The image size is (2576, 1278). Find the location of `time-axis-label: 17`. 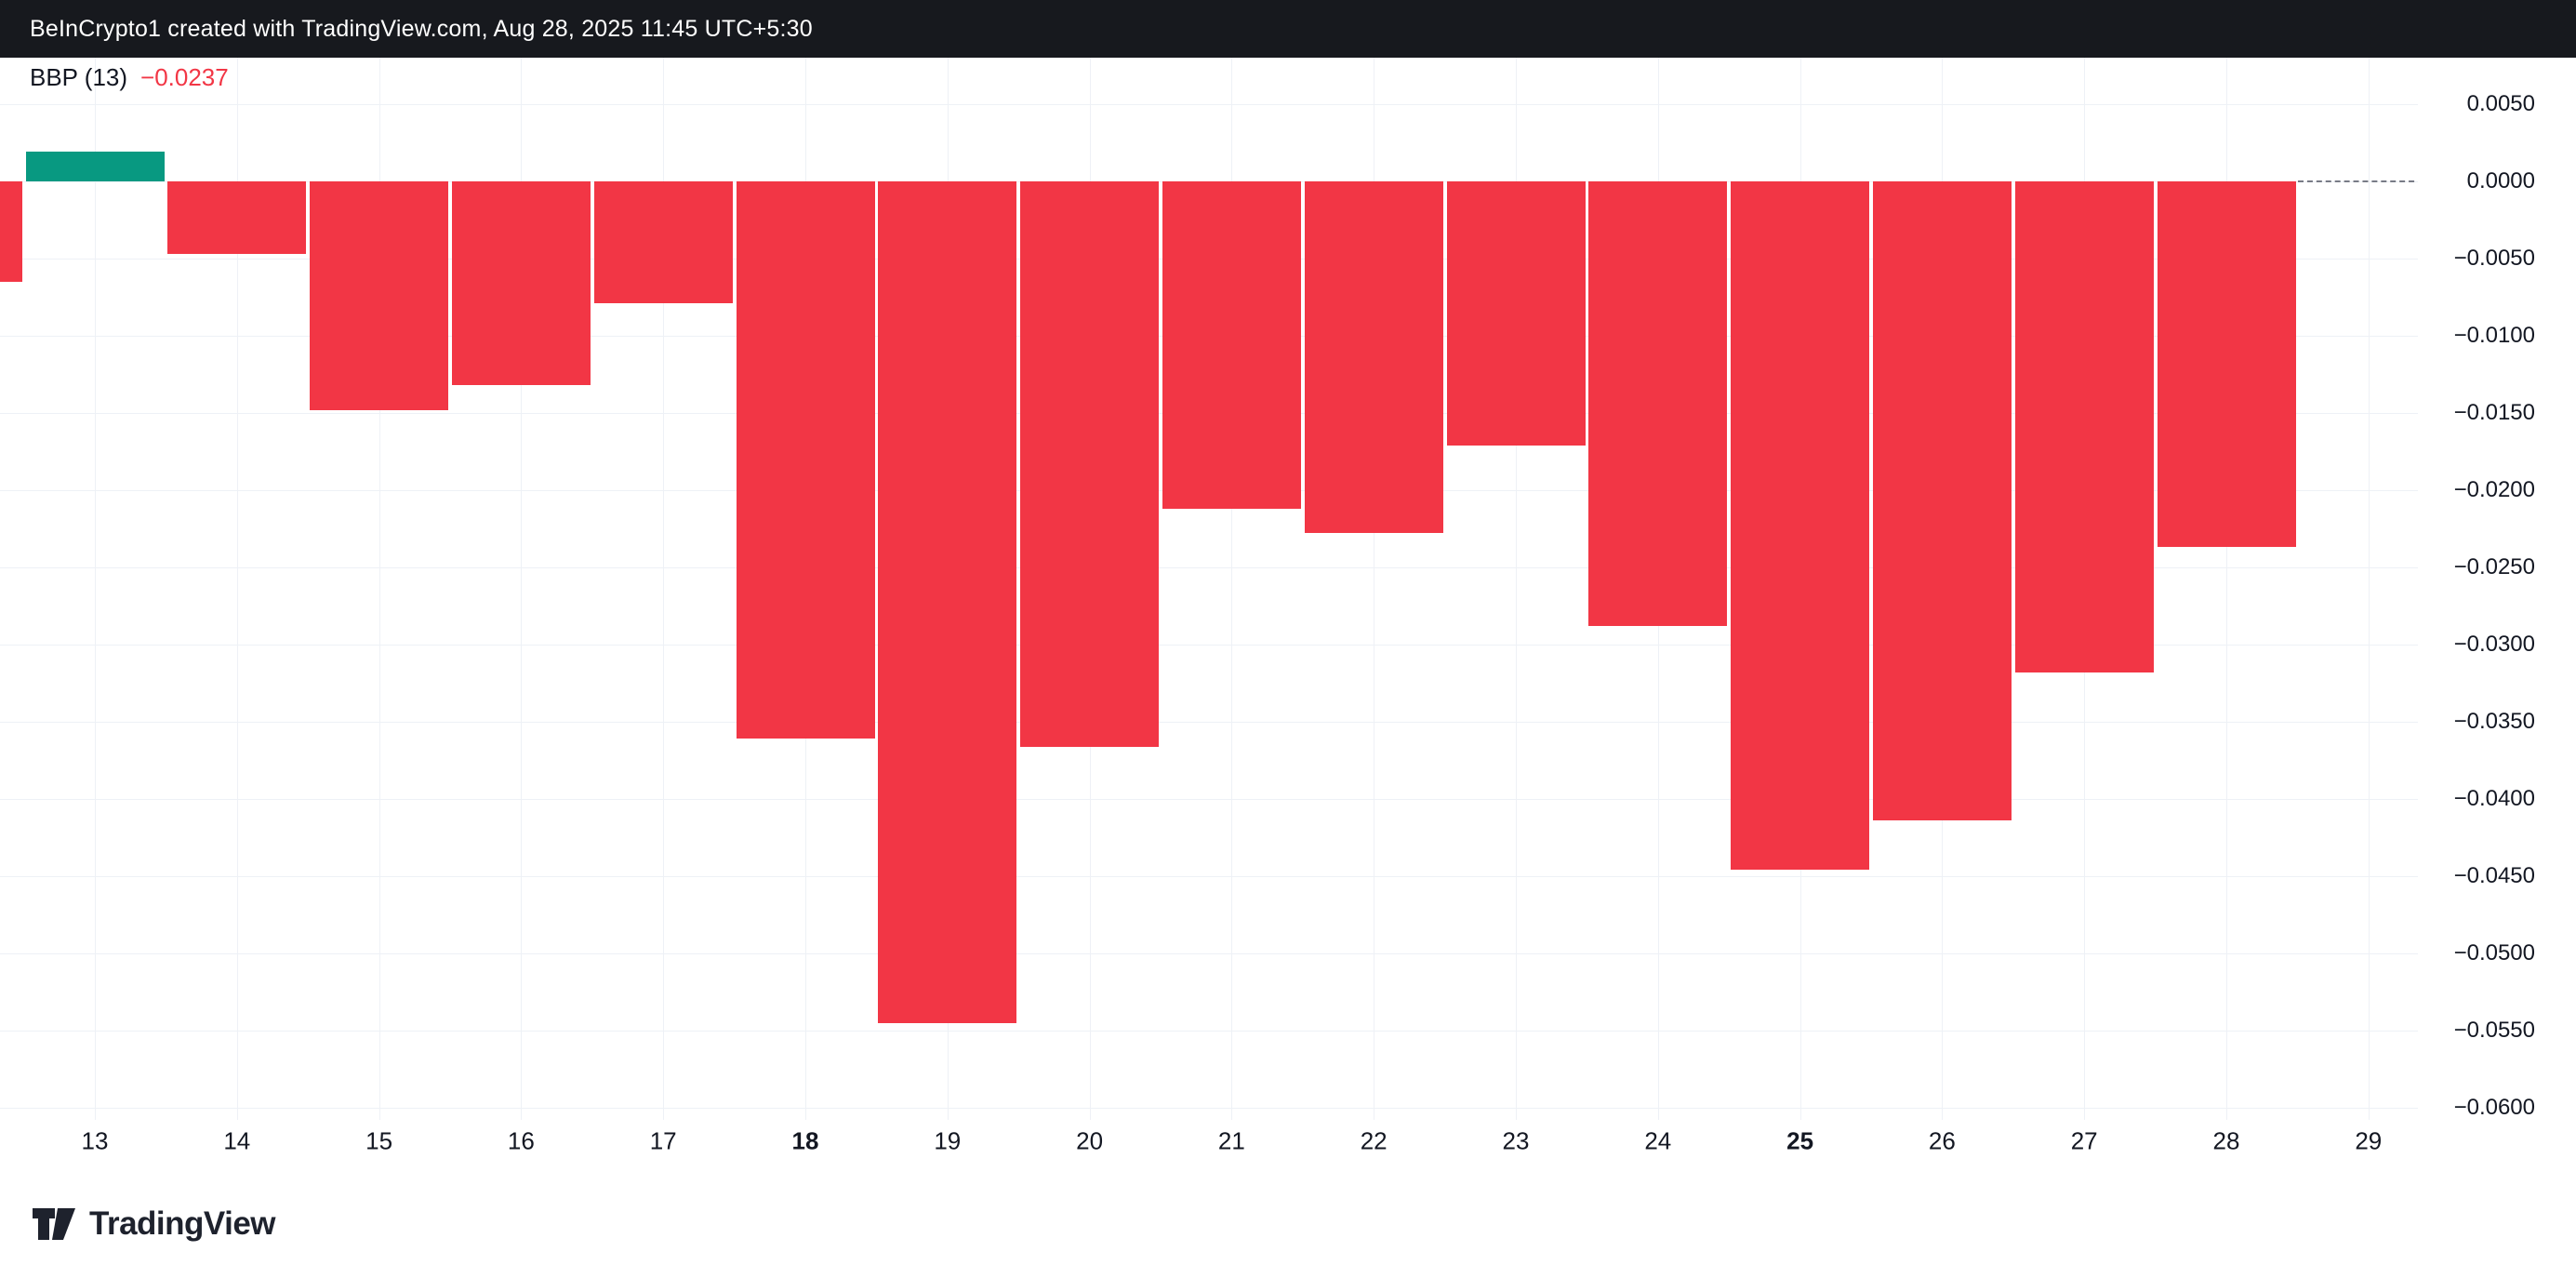

time-axis-label: 17 is located at coordinates (663, 1140).